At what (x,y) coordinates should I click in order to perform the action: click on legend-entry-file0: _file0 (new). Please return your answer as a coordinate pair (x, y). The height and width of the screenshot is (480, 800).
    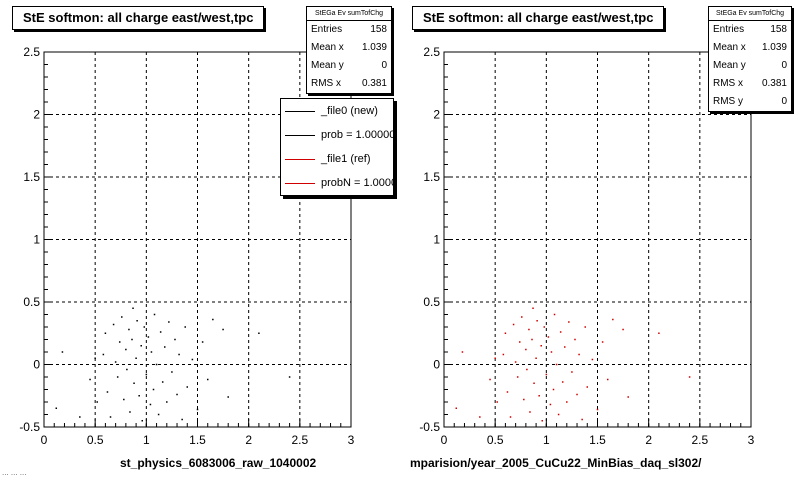
    Looking at the image, I should click on (337, 111).